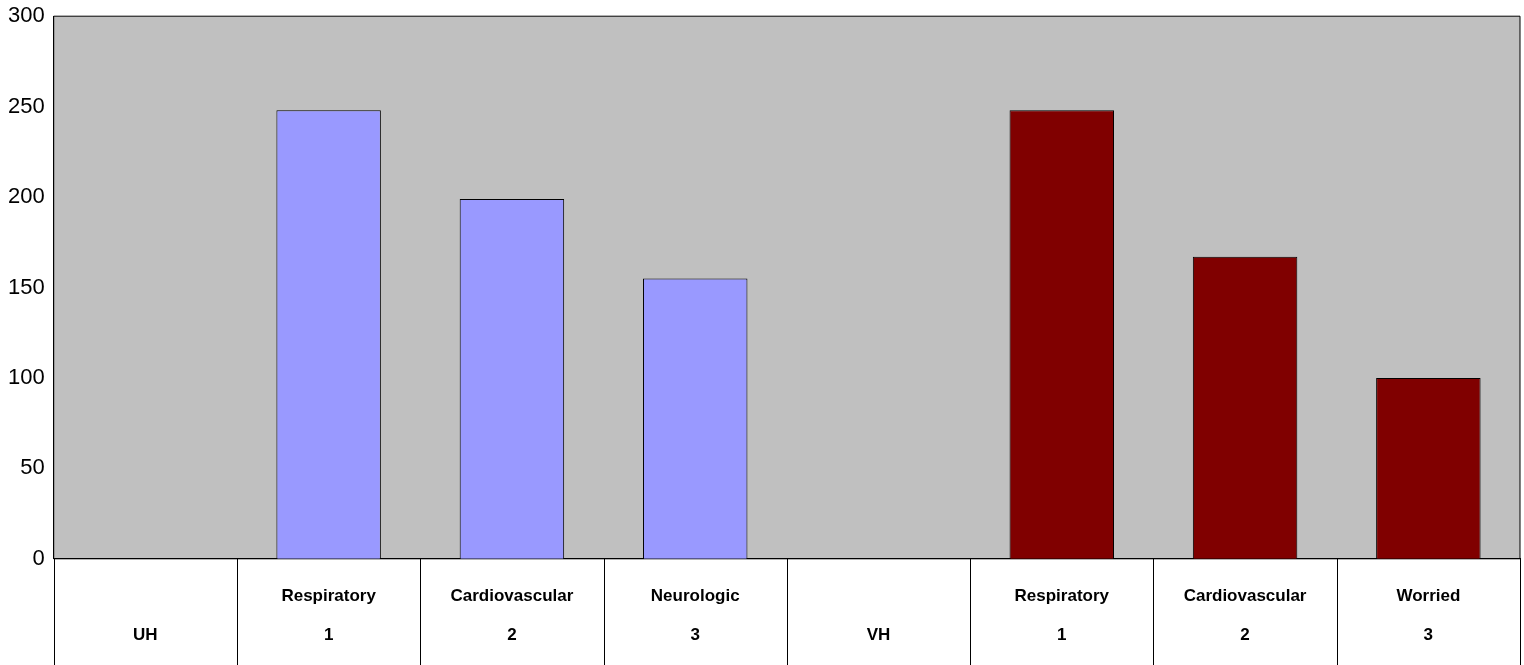 Image resolution: width=1524 pixels, height=665 pixels. What do you see at coordinates (695, 615) in the screenshot?
I see `x-tick-label: Neurologic 3` at bounding box center [695, 615].